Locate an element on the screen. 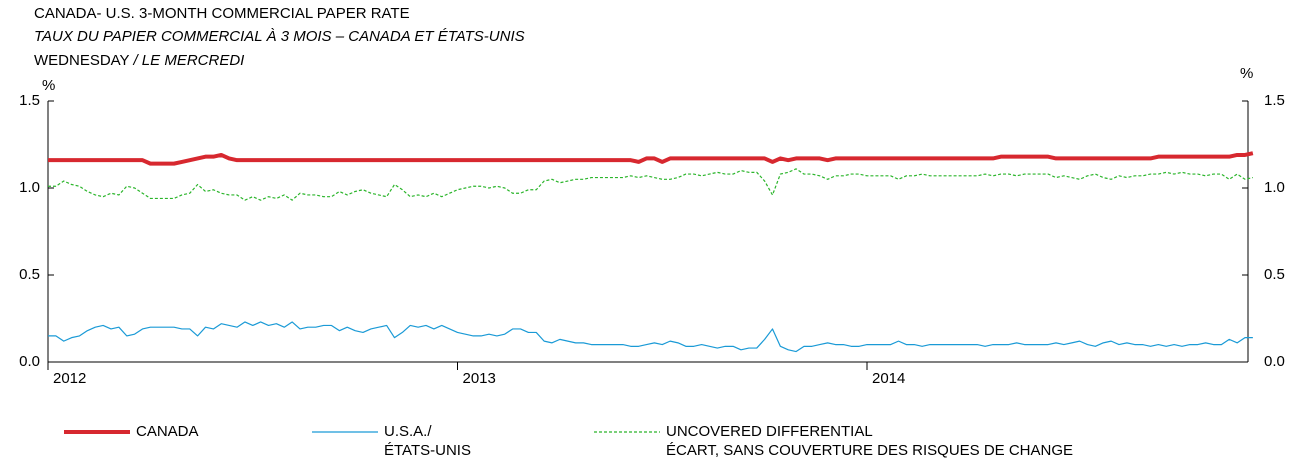  y2-tick-label: 1.0 is located at coordinates (1274, 187).